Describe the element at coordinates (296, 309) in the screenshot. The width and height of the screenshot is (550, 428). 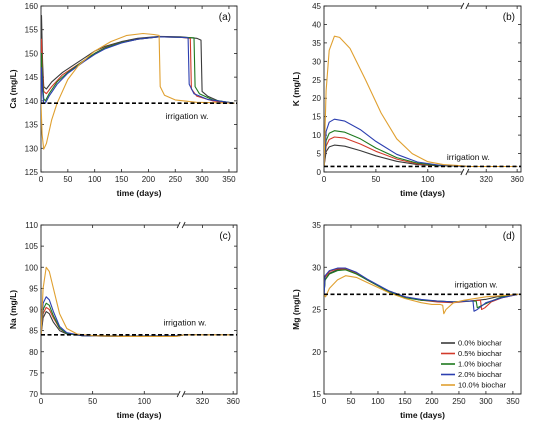
I see `y-axis-label: Mg (mg/L)` at that location.